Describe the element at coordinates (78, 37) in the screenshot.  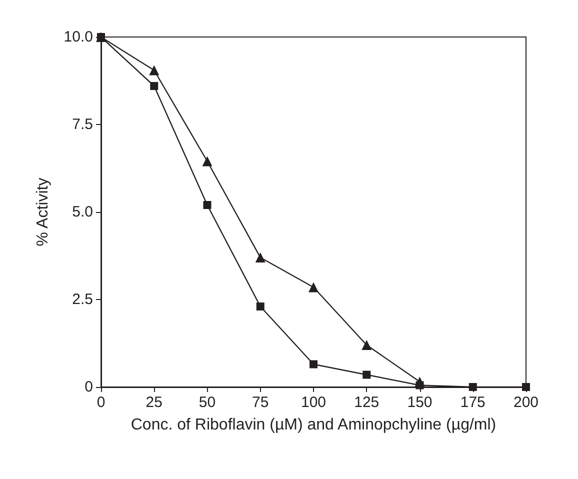
I see `y-tick-label: 10.0` at that location.